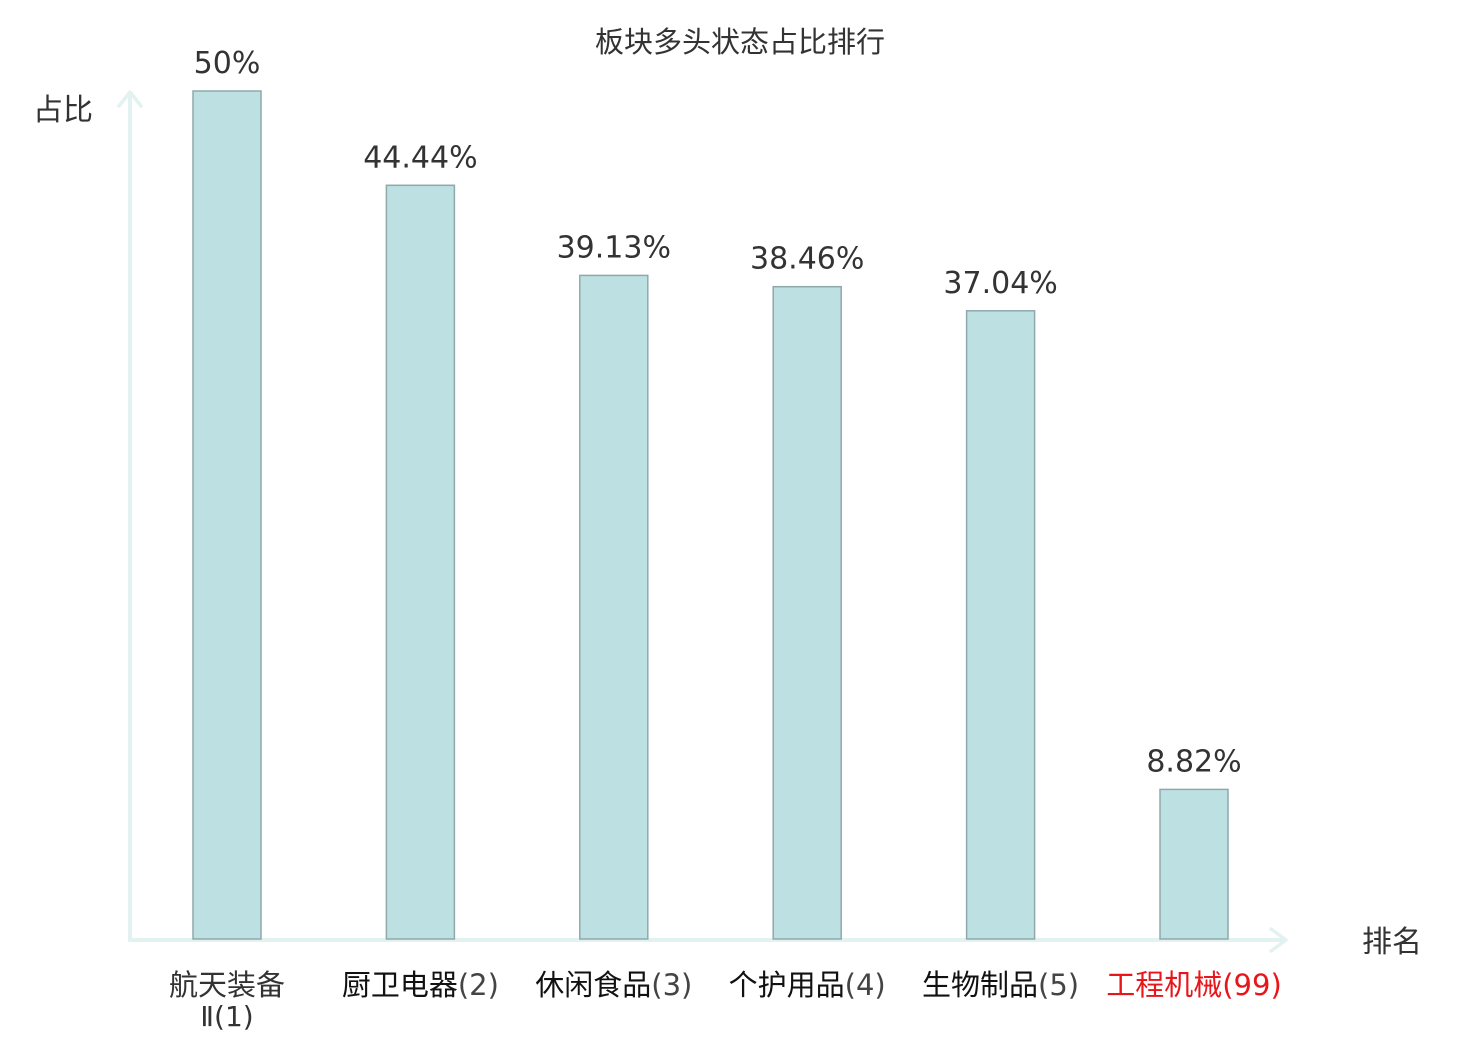 This screenshot has height=1040, width=1480. Describe the element at coordinates (1000, 283) in the screenshot. I see `value-label-5: 37.04%` at that location.